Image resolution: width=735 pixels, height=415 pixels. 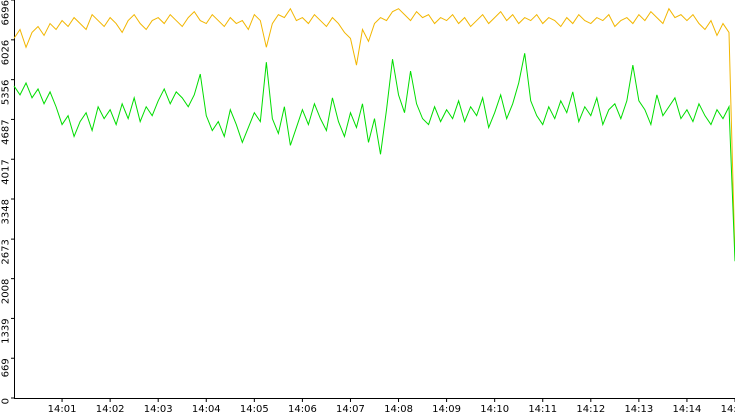 I want to click on y-tick-label: 1339, so click(x=5, y=330).